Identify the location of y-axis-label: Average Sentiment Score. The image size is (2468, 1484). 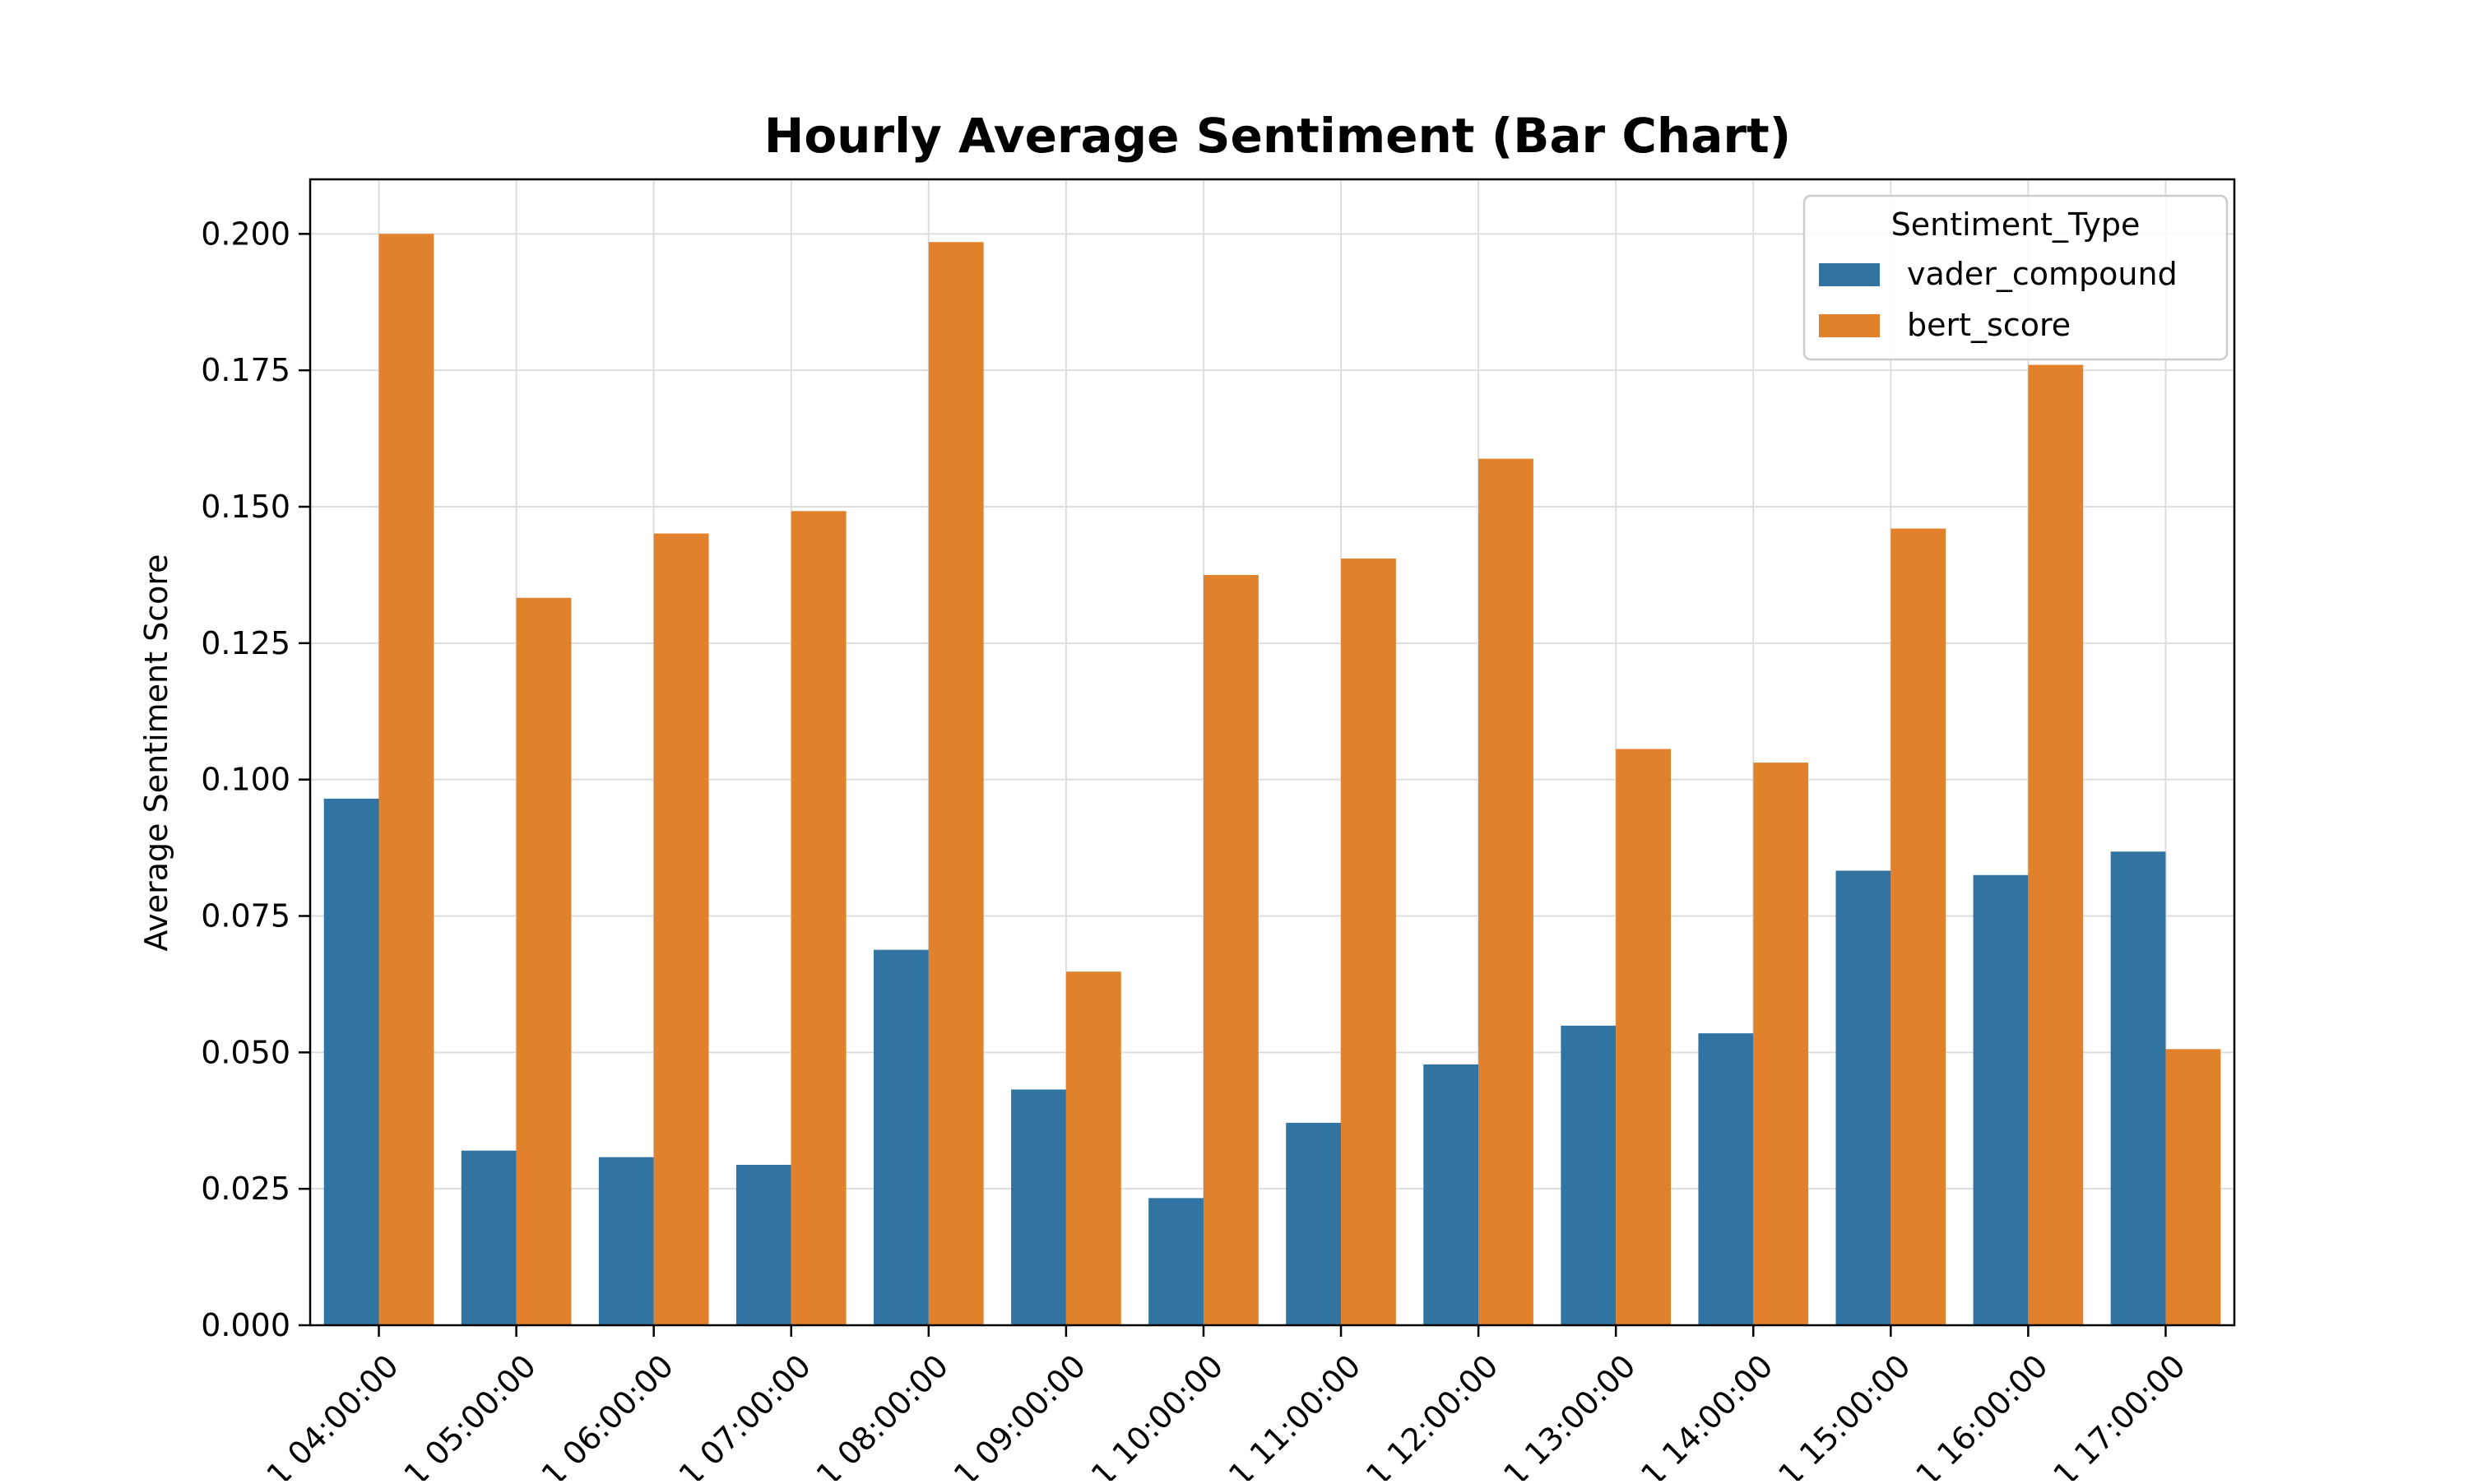
(156, 752).